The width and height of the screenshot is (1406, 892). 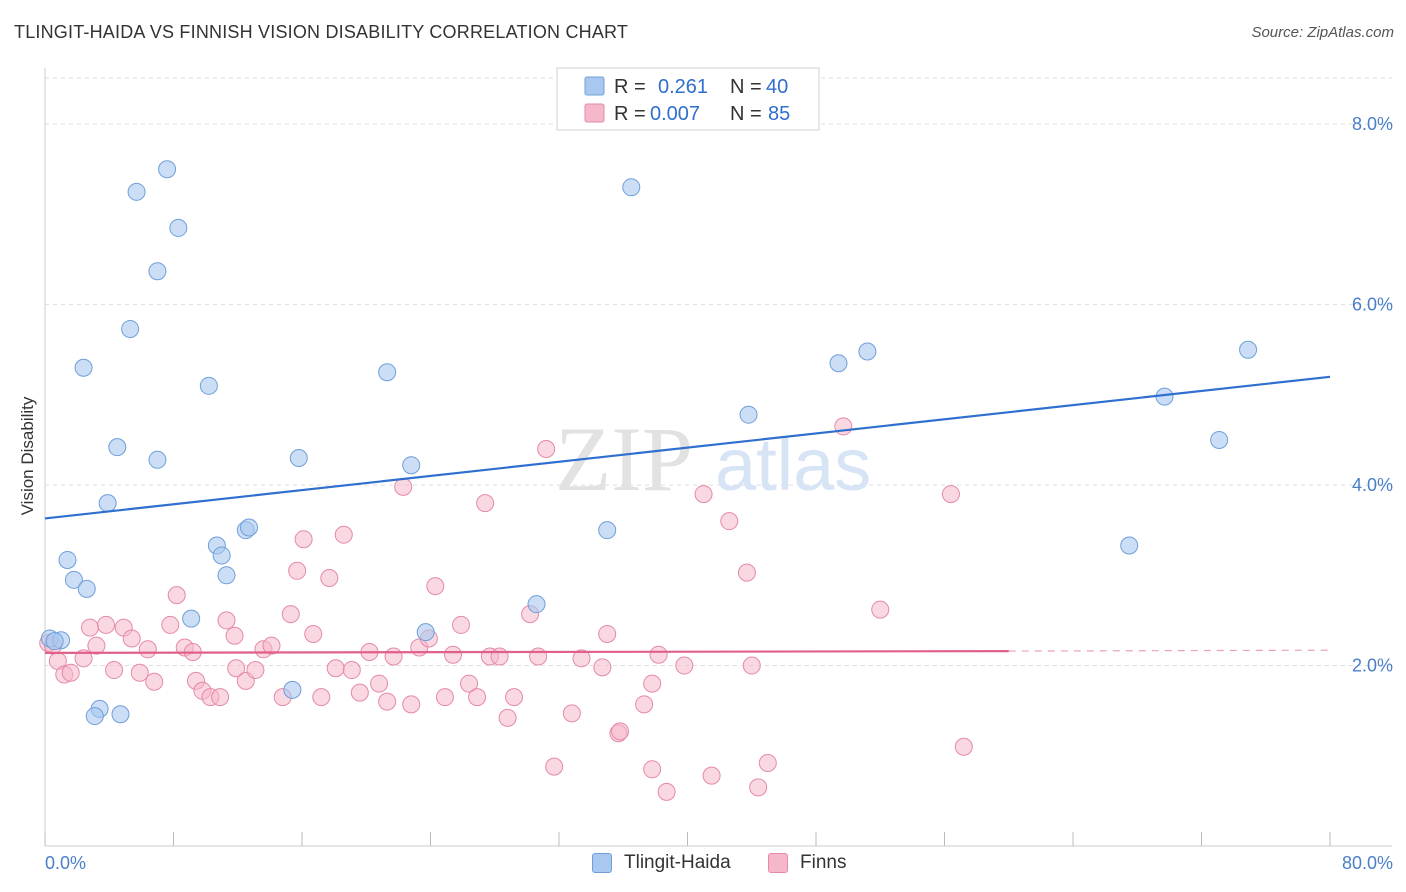 I want to click on legend-n-value-1: 40, so click(x=777, y=87).